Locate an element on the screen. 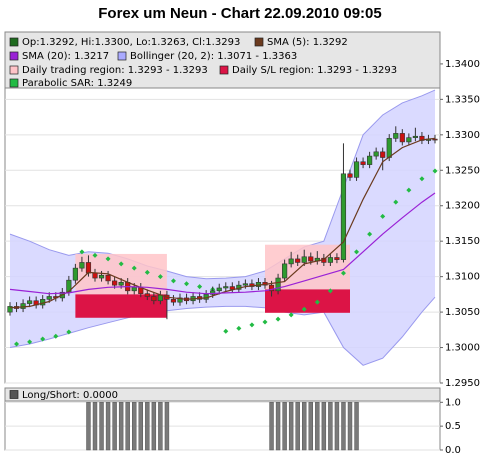  y-tick-label: 1.3200 is located at coordinates (462, 206).